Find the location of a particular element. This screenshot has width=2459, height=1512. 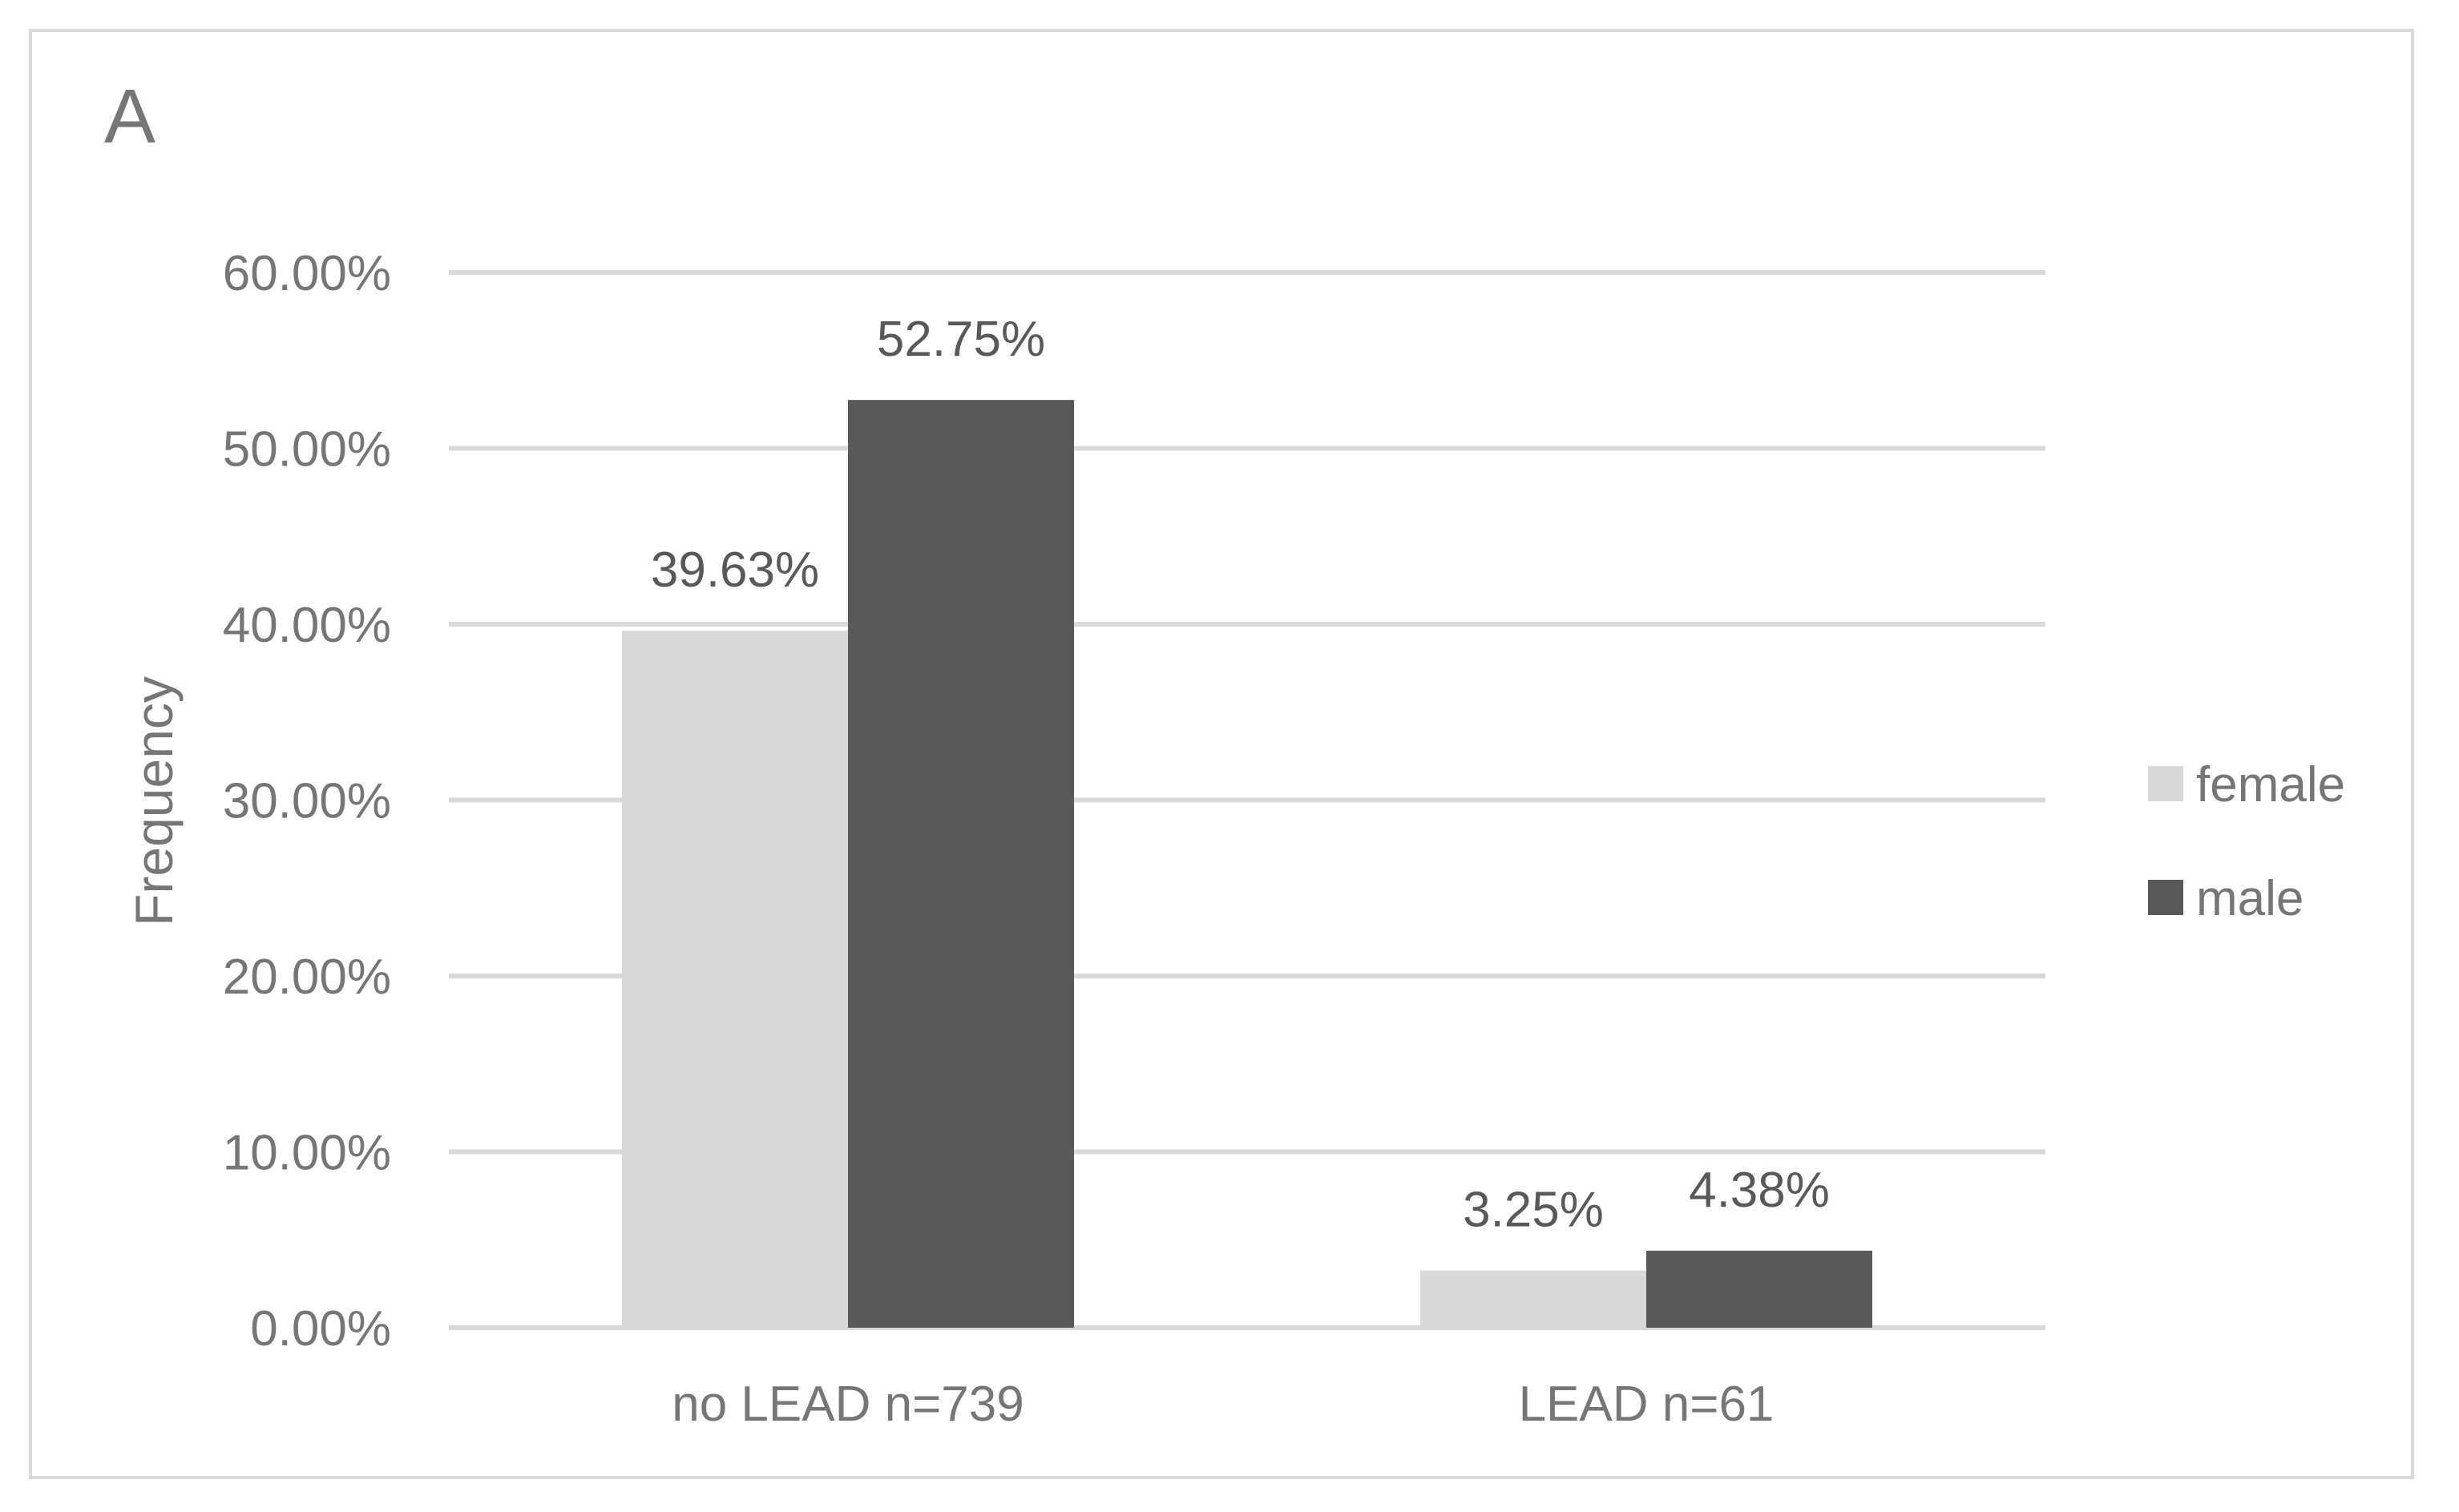

data-label: 4.38% is located at coordinates (1759, 1190).